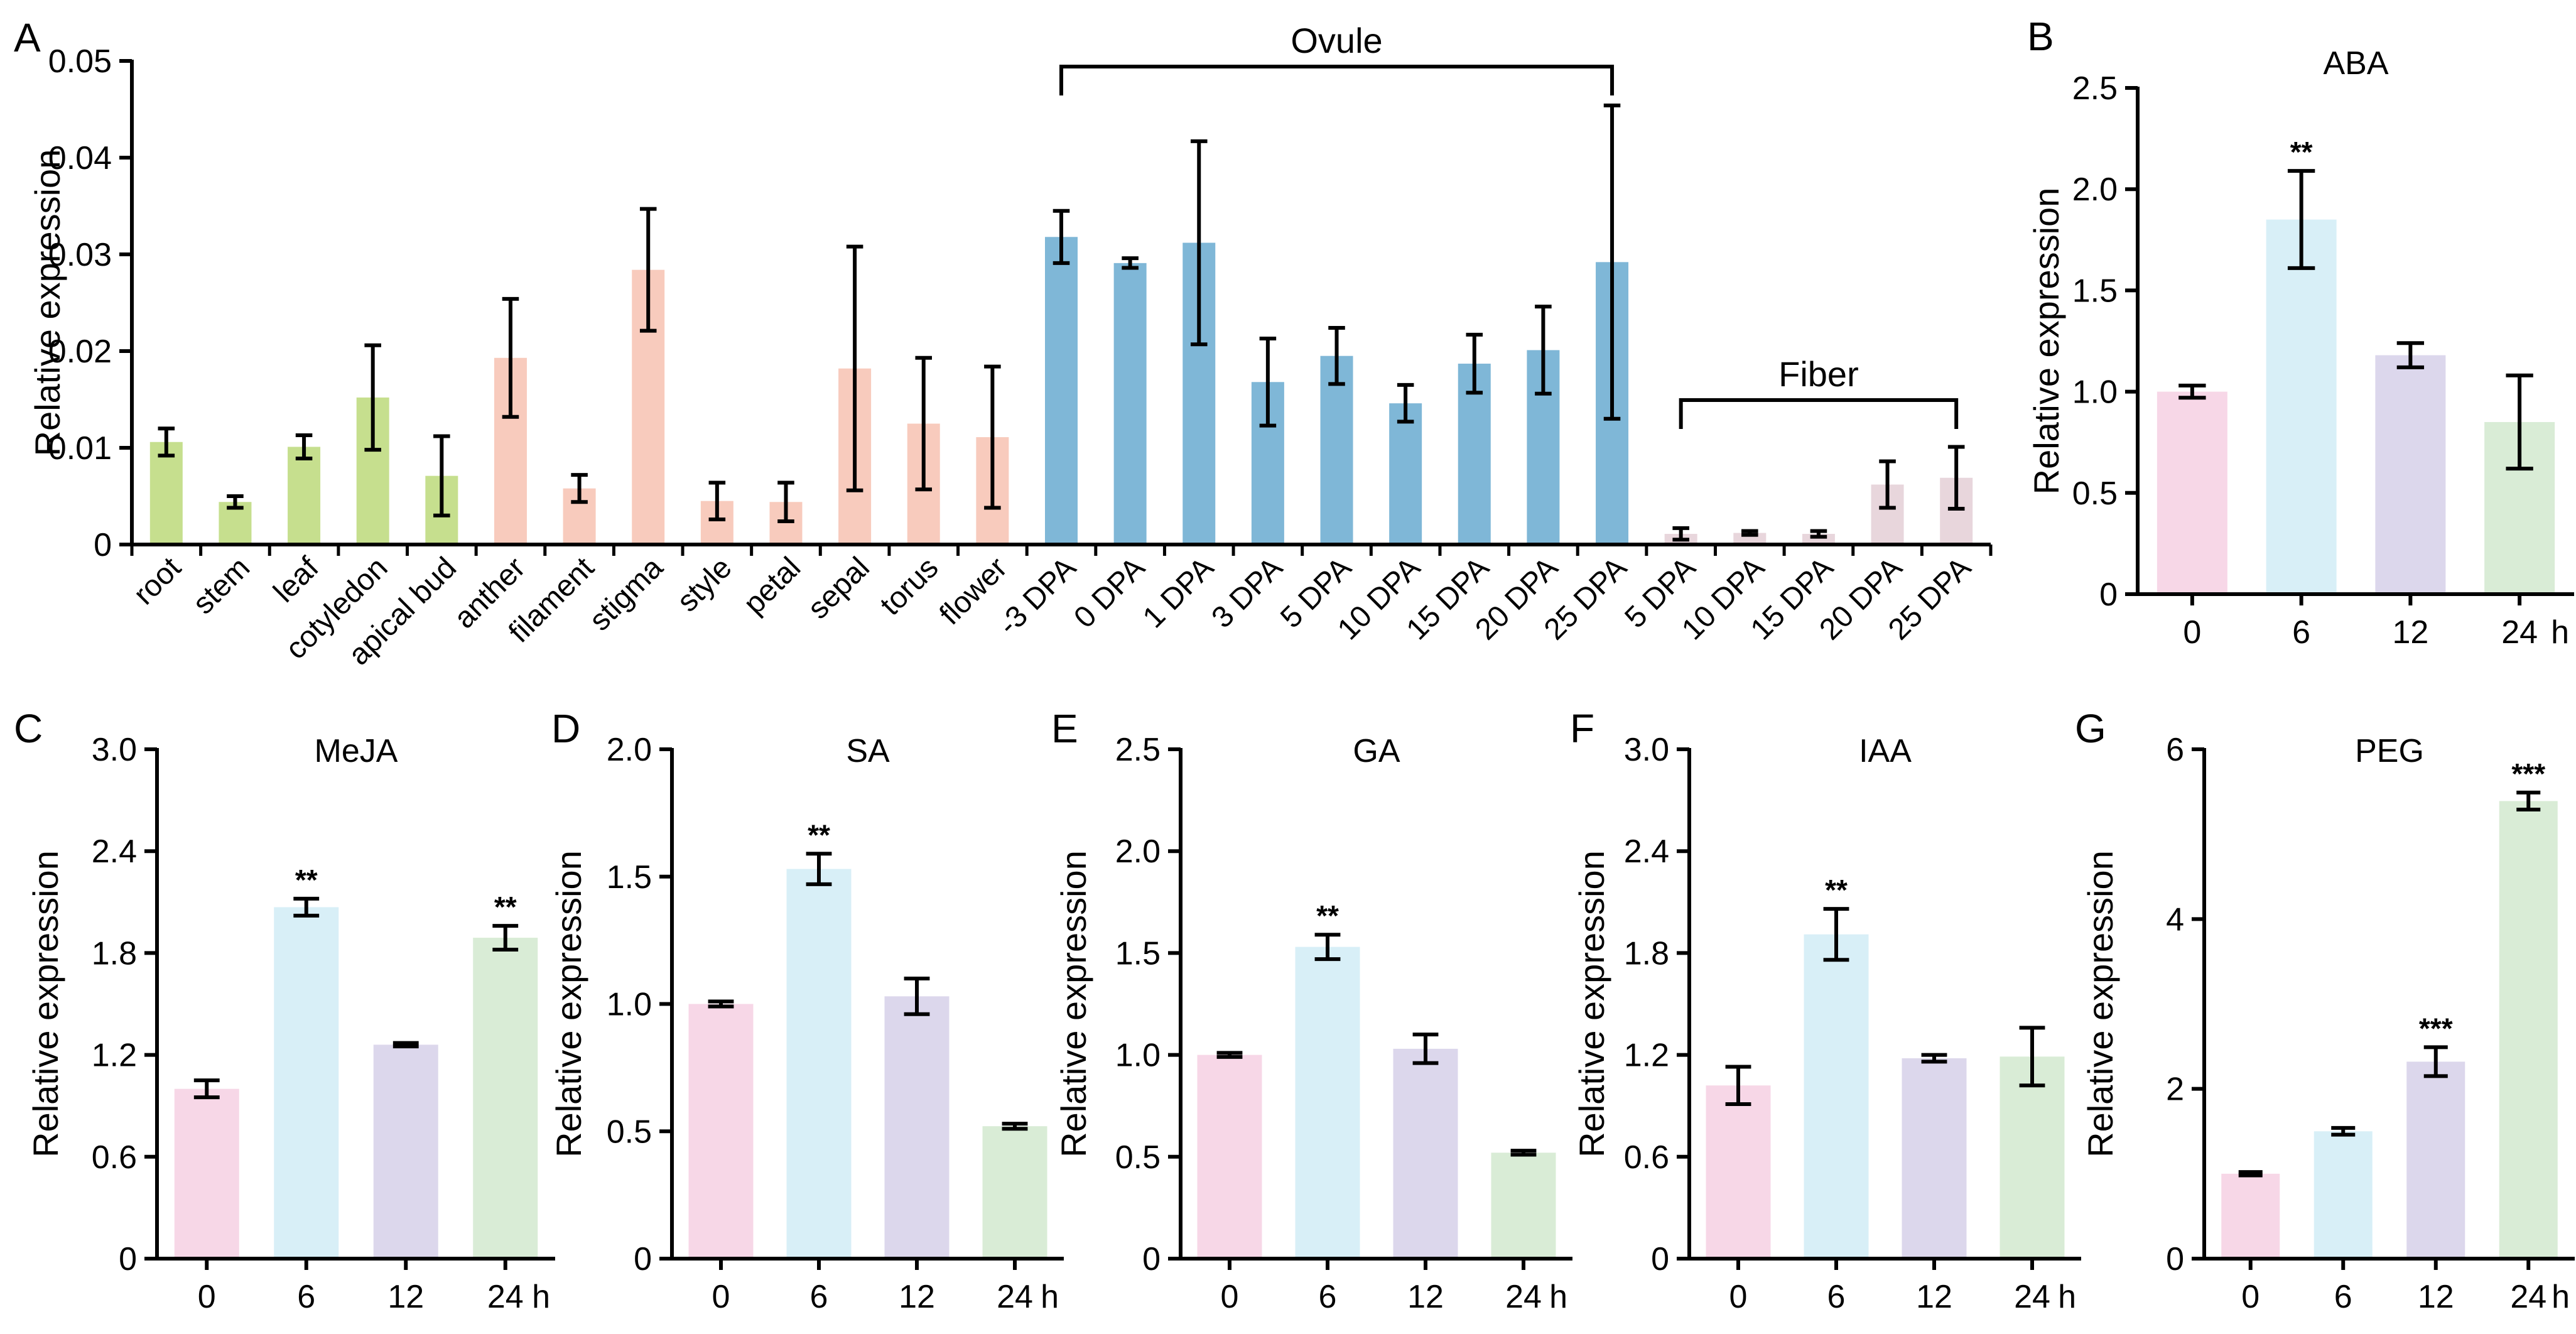 Image resolution: width=2576 pixels, height=1334 pixels. What do you see at coordinates (1336, 40) in the screenshot?
I see `group-bracket-label: Ovule` at bounding box center [1336, 40].